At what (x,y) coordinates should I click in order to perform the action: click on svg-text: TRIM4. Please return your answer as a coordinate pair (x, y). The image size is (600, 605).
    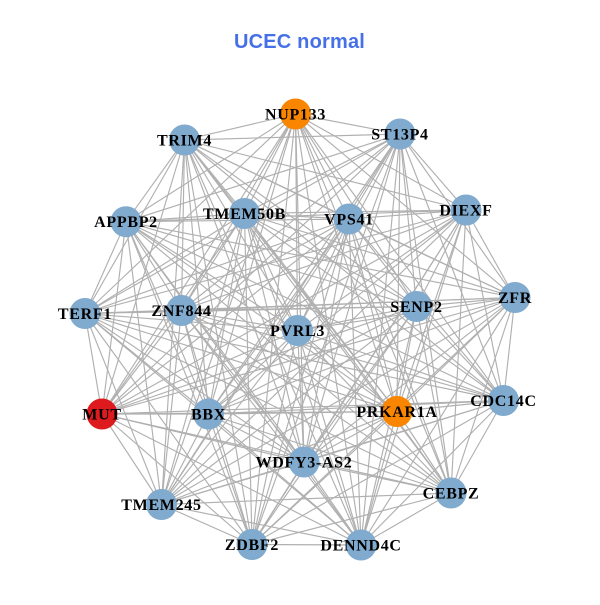
    Looking at the image, I should click on (184, 141).